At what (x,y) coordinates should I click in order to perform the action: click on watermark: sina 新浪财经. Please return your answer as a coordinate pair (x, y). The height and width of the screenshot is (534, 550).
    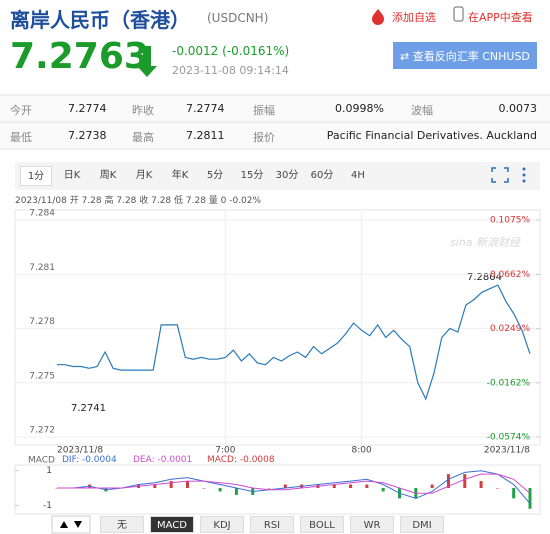
    Looking at the image, I should click on (485, 242).